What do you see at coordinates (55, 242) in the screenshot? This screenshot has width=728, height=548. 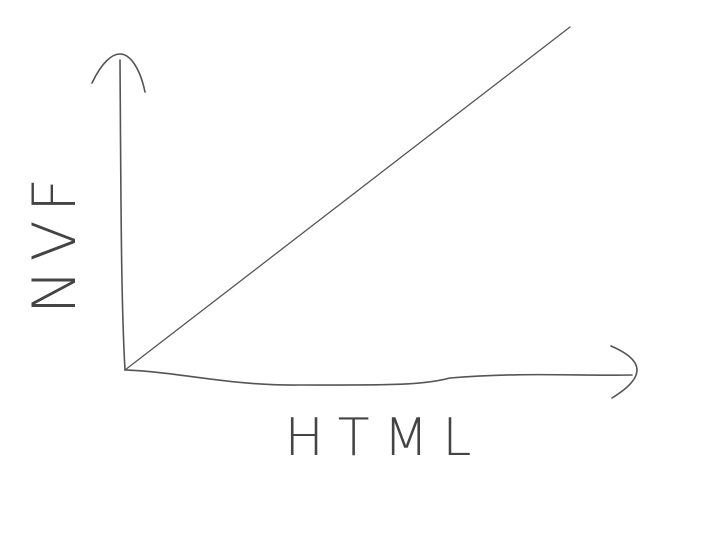 I see `y-axis-label: NVF` at bounding box center [55, 242].